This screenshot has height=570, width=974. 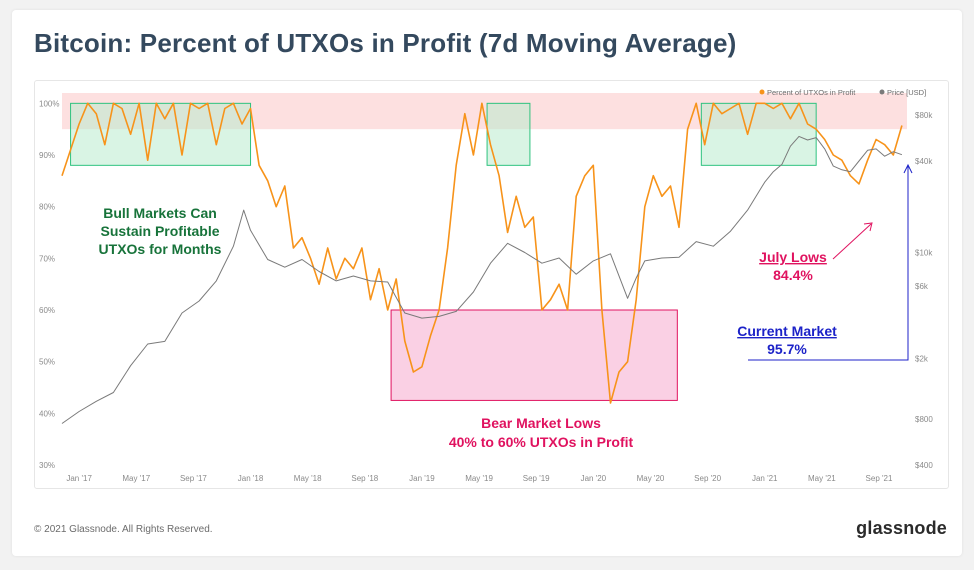 I want to click on copyright-text: © 2021 Glassnode. All Rights Reserved., so click(x=123, y=529).